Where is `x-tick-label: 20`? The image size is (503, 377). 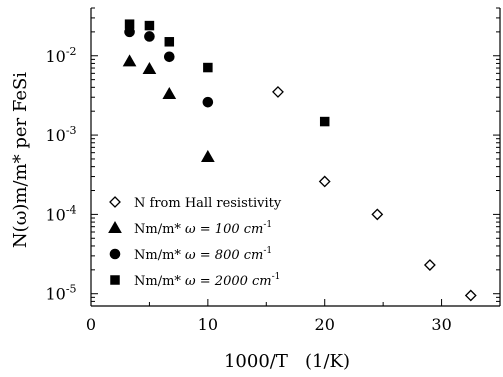
x-tick-label: 20 is located at coordinates (325, 324).